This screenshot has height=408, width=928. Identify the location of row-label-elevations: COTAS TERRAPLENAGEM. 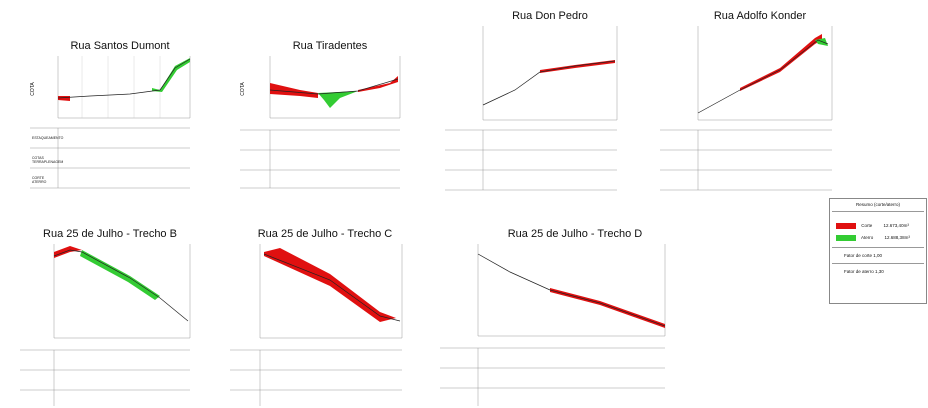
(48, 160).